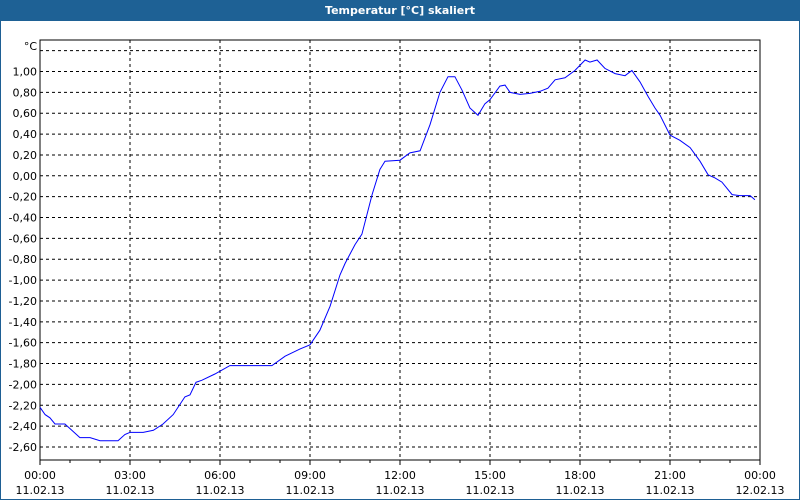 This screenshot has width=800, height=500. I want to click on y-tick-label: -1,80, so click(23, 364).